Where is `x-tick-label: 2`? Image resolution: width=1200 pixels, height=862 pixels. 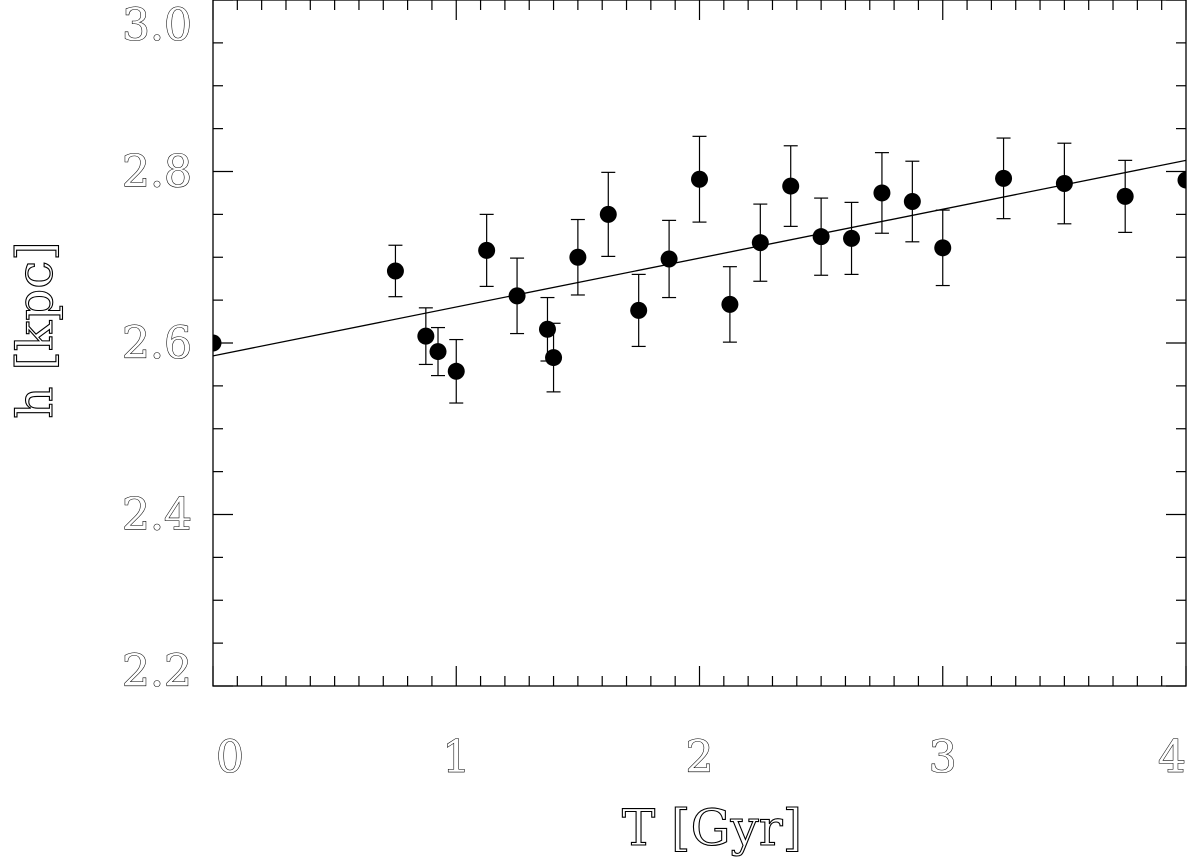 x-tick-label: 2 is located at coordinates (700, 757).